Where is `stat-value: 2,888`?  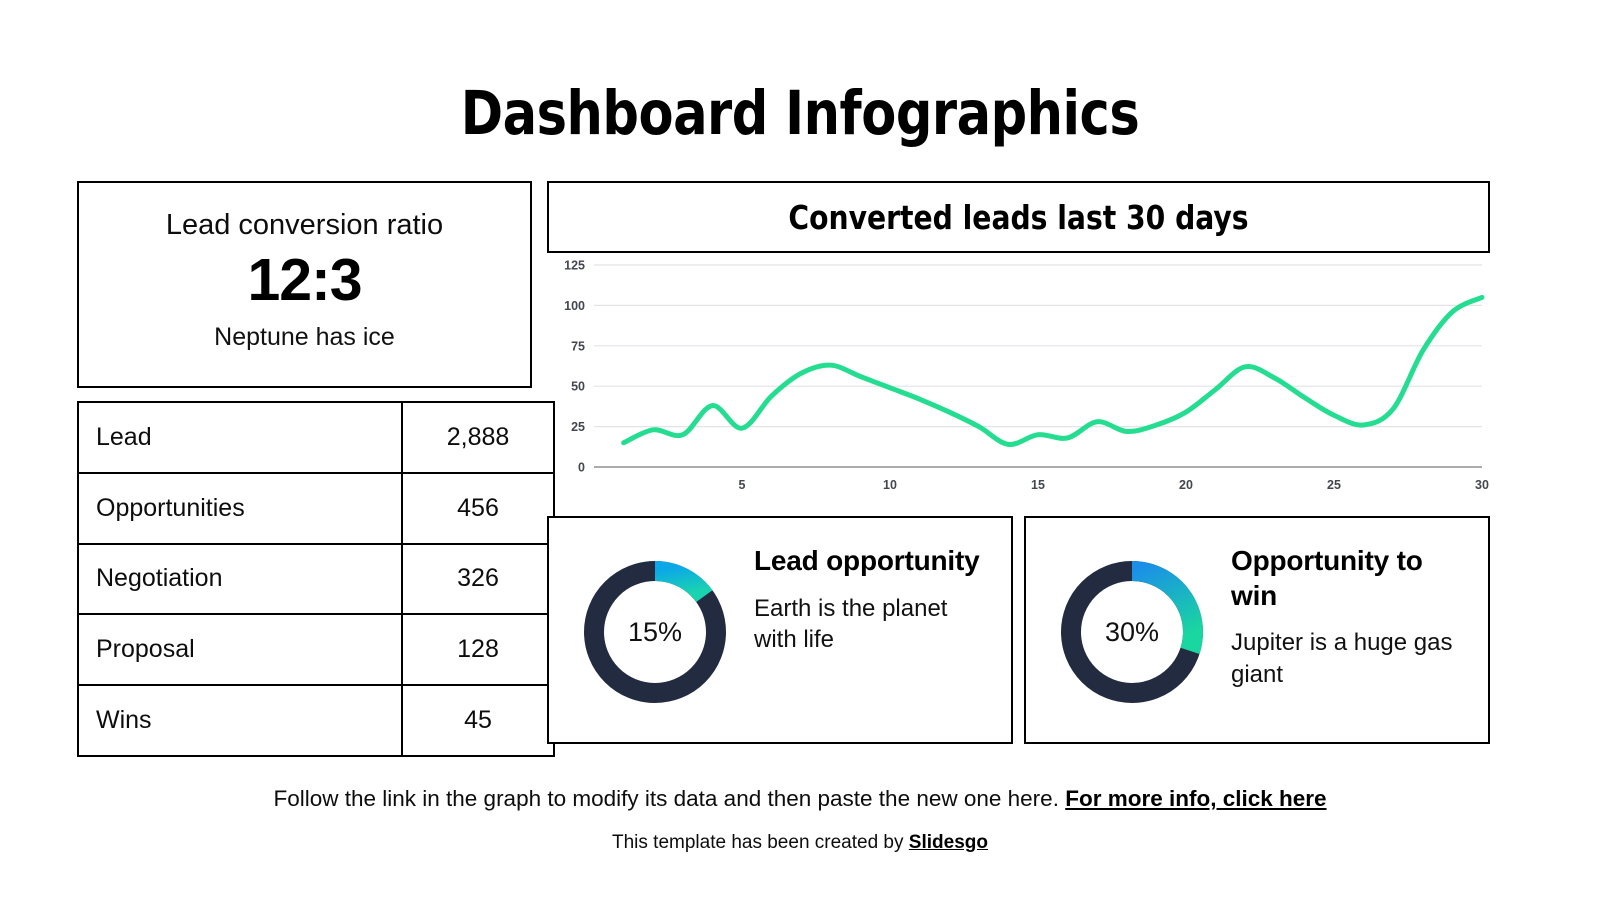 stat-value: 2,888 is located at coordinates (478, 437).